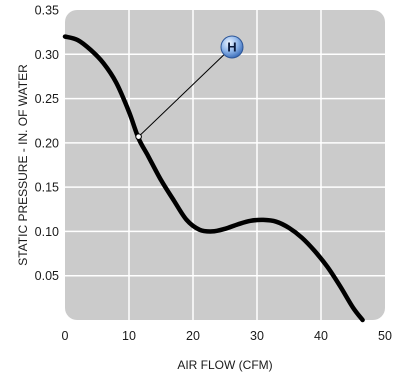 The width and height of the screenshot is (401, 376). What do you see at coordinates (227, 336) in the screenshot?
I see `x-tick-labels: 0 10 20 30 40 50` at bounding box center [227, 336].